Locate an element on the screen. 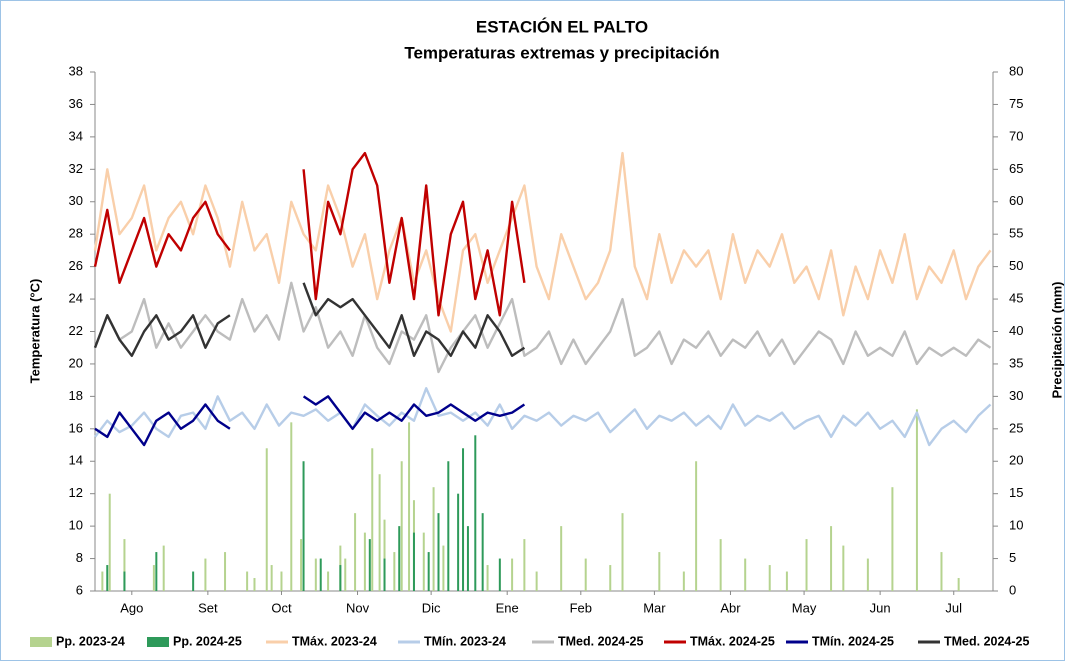 The image size is (1066, 662). y-tick-label: 28 is located at coordinates (76, 233).